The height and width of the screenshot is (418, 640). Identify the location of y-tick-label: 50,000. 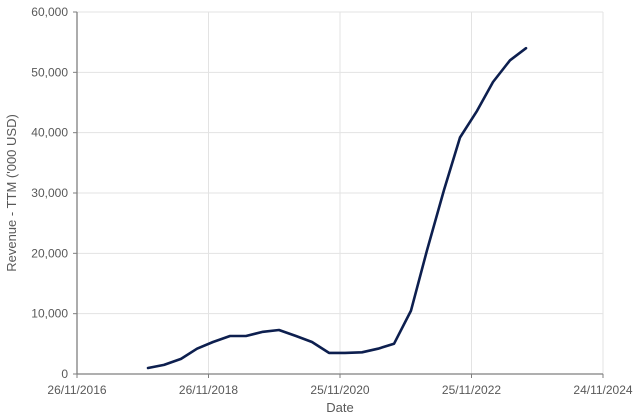
(49, 72).